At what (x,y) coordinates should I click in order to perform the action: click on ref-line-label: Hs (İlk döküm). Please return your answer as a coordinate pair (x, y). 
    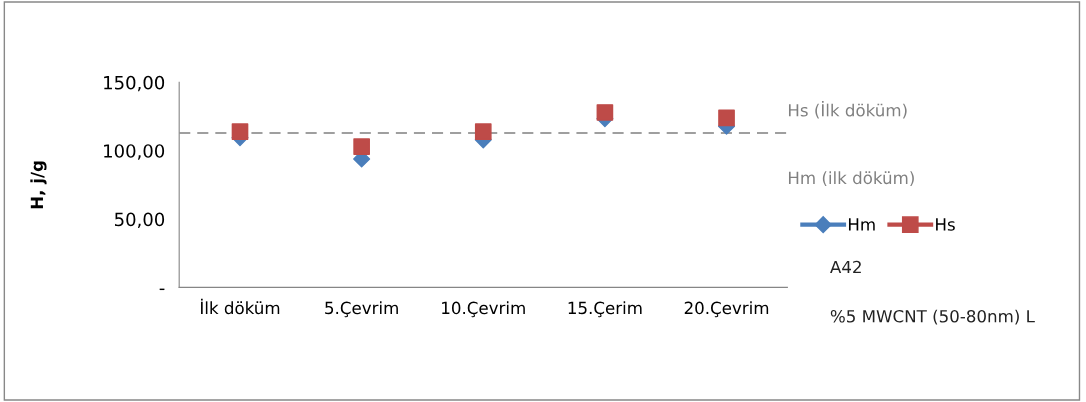
    Looking at the image, I should click on (847, 110).